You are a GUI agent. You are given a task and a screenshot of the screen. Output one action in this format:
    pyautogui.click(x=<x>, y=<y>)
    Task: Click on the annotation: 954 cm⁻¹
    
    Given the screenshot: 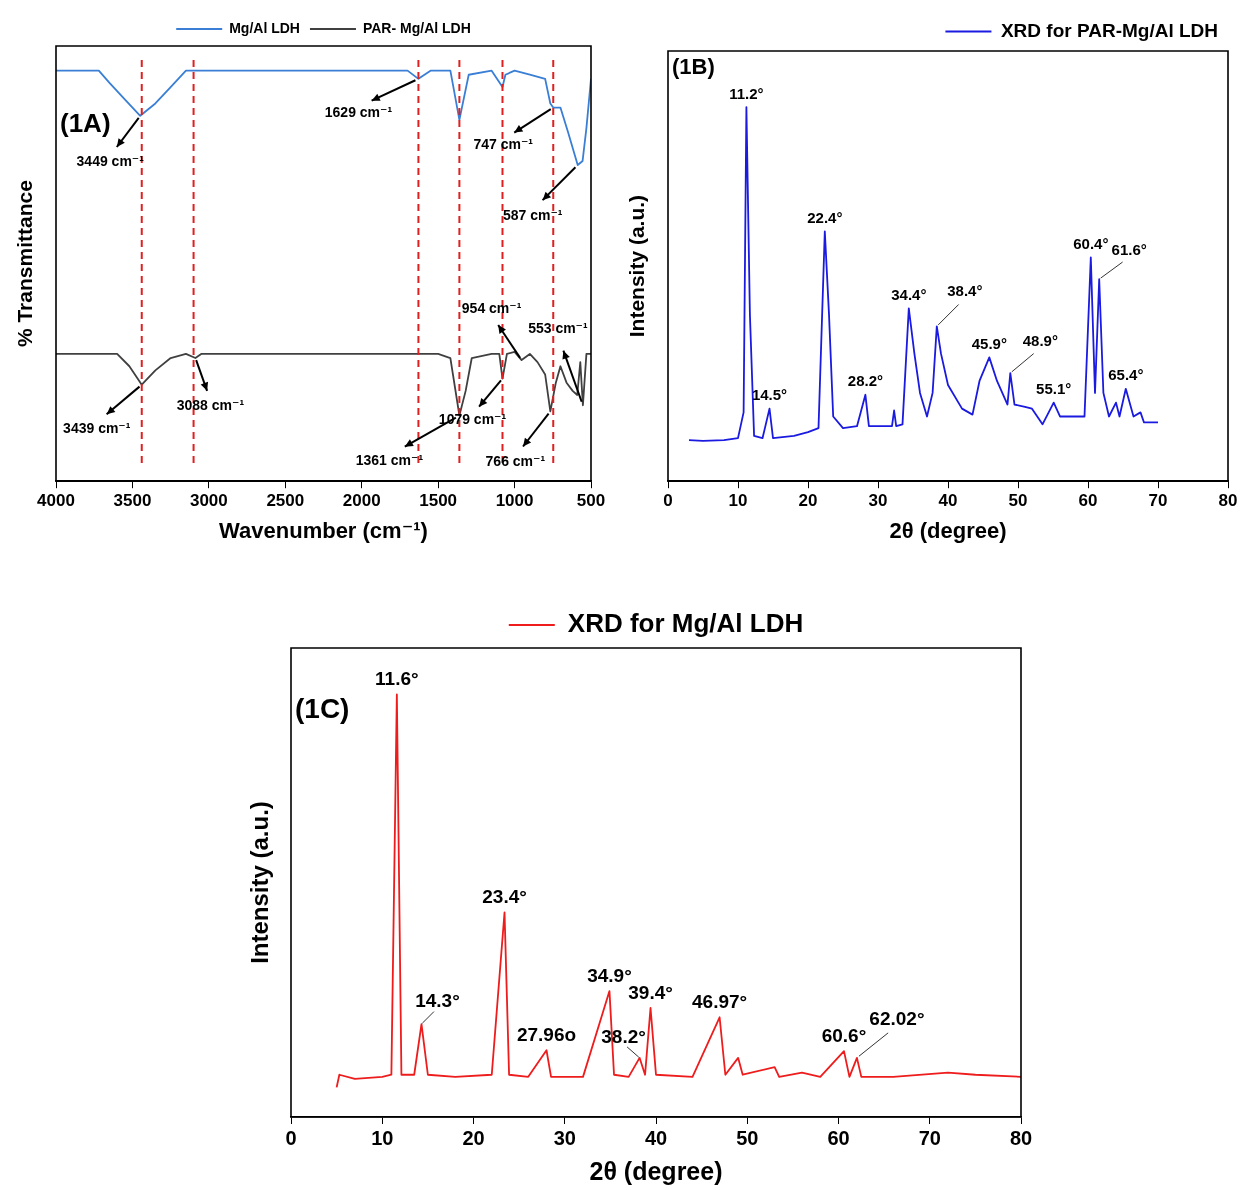 What is the action you would take?
    pyautogui.click(x=491, y=307)
    